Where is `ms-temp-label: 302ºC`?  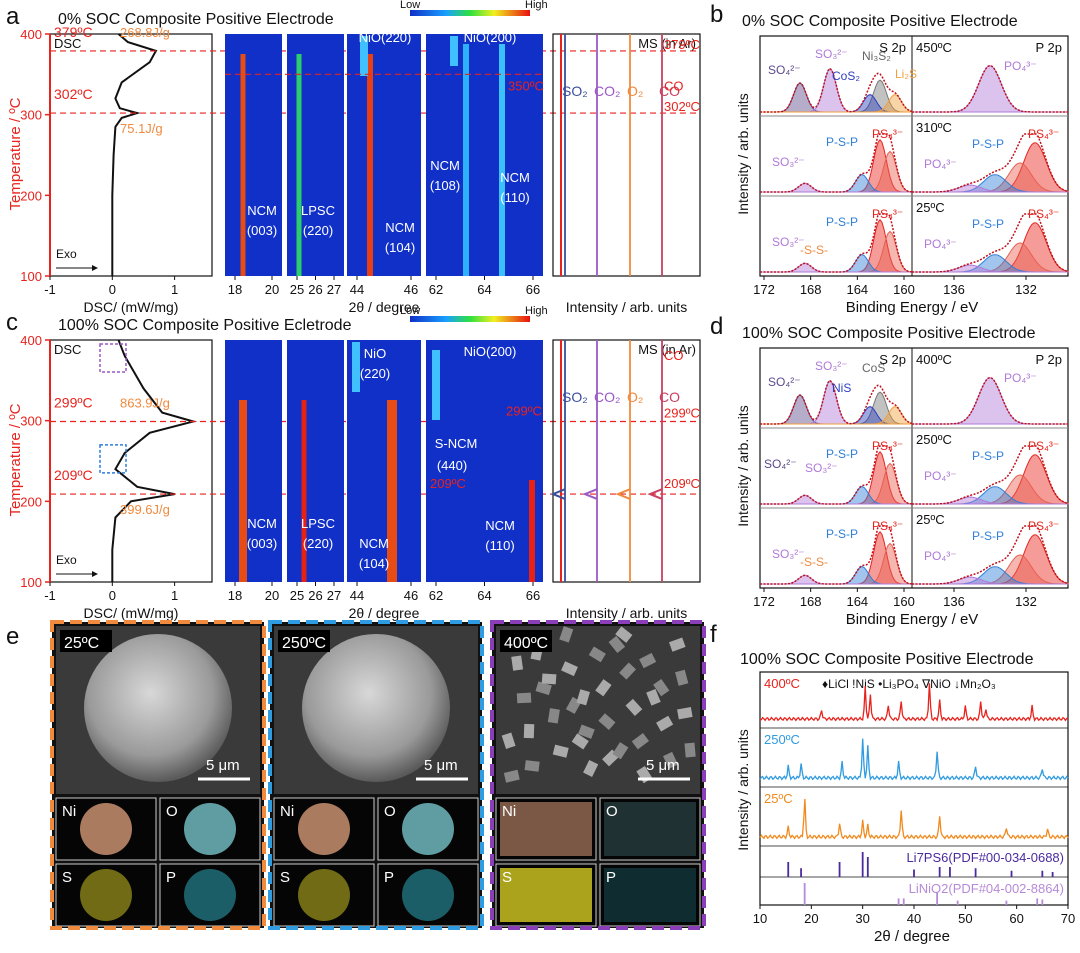 ms-temp-label: 302ºC is located at coordinates (682, 106).